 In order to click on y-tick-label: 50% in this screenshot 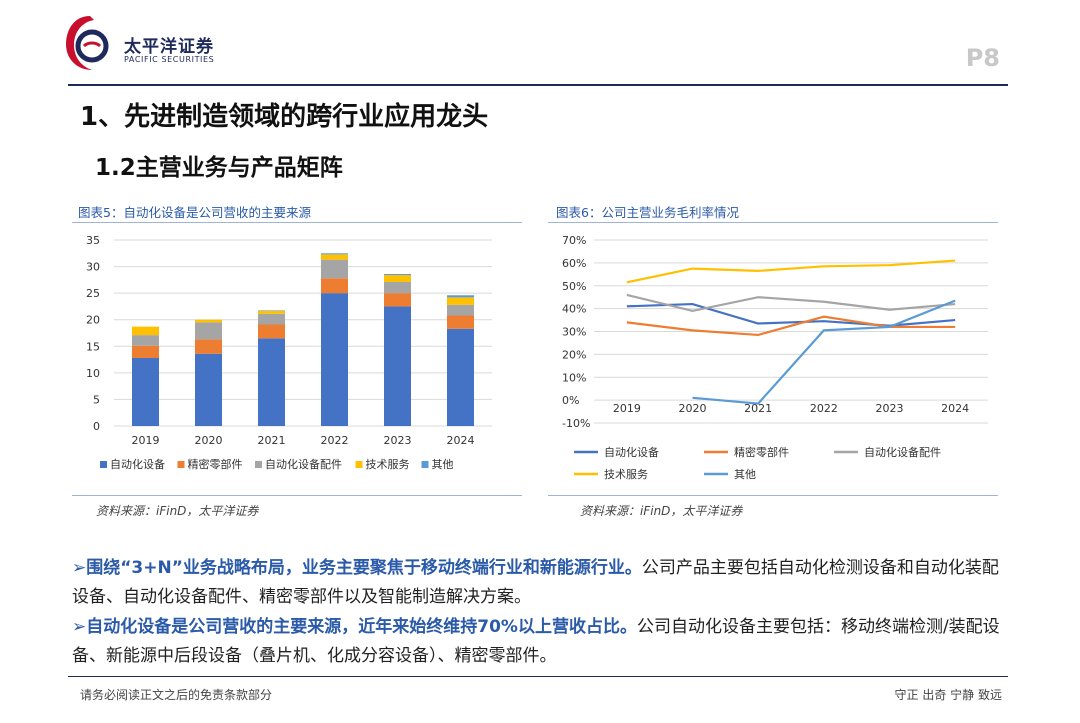, I will do `click(574, 286)`.